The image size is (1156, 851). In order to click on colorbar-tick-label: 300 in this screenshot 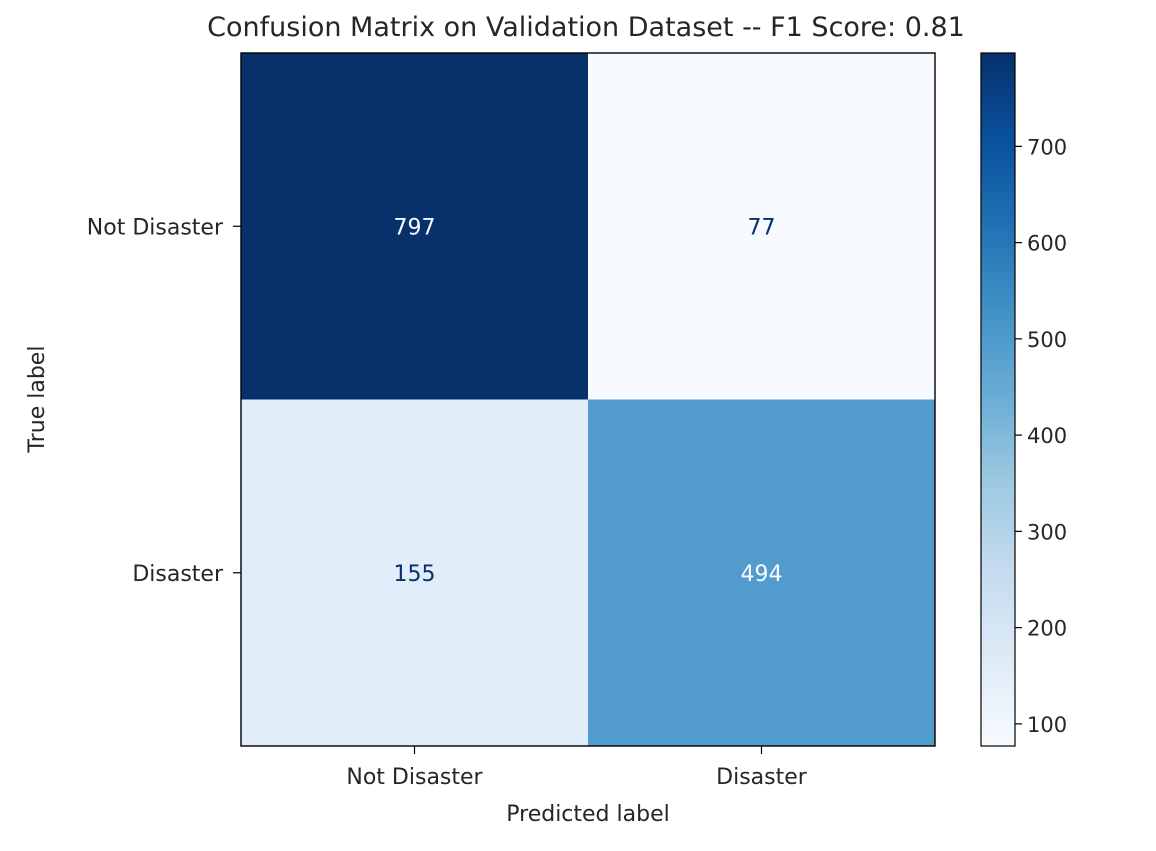, I will do `click(1047, 532)`.